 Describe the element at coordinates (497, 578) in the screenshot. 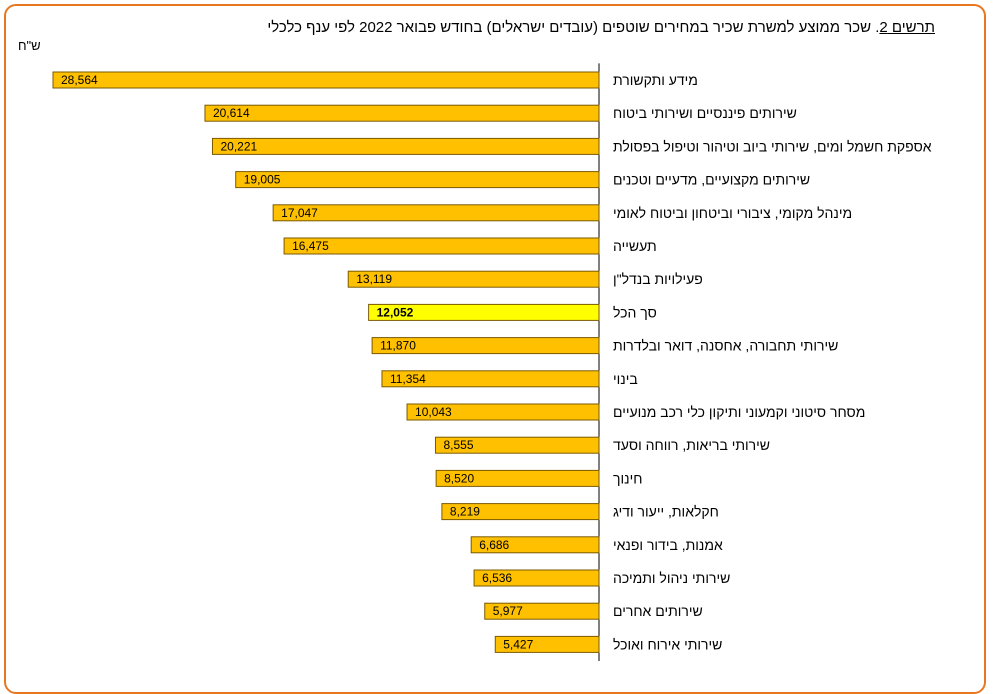

I see `data-label: 6,536` at that location.